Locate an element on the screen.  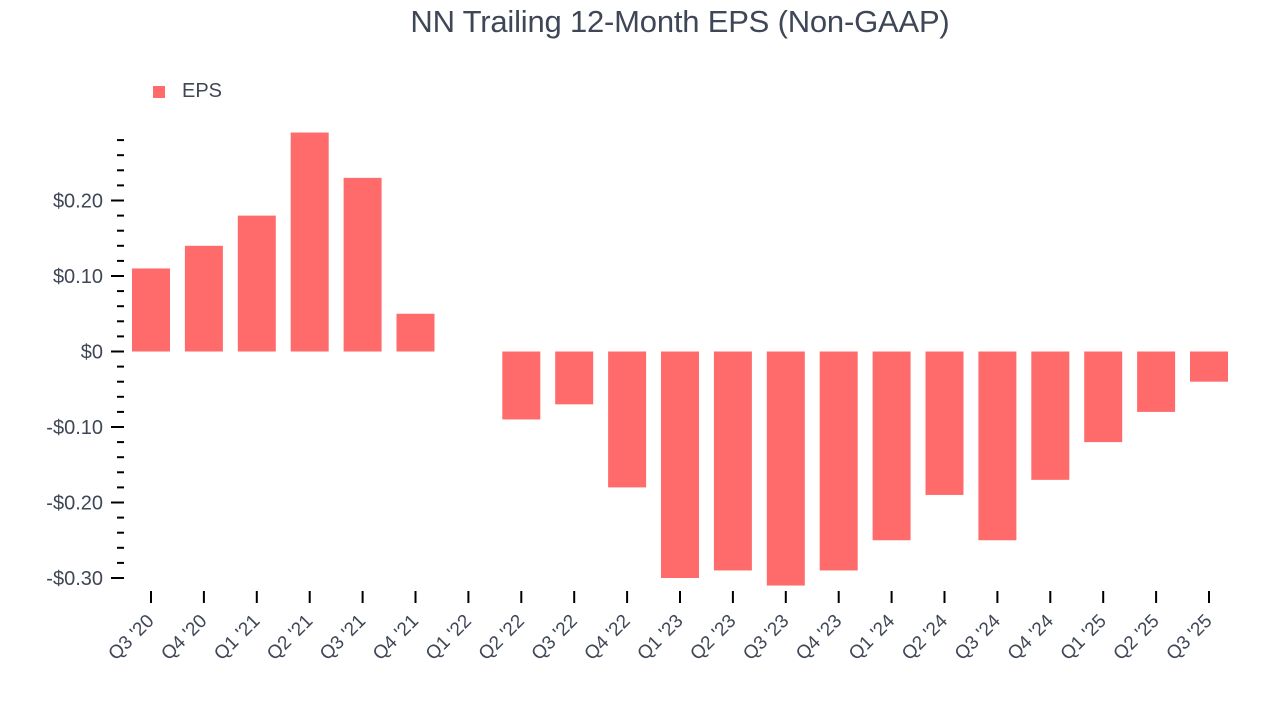
x-tick-label: Q3 '20 is located at coordinates (132, 638).